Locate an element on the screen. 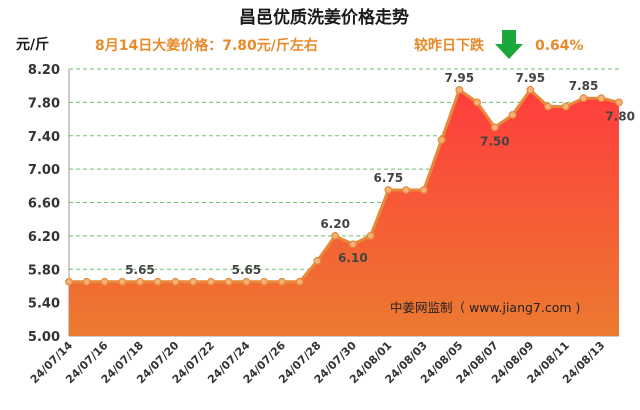 This screenshot has width=640, height=410. y-tick-label: 7.80 is located at coordinates (44, 103).